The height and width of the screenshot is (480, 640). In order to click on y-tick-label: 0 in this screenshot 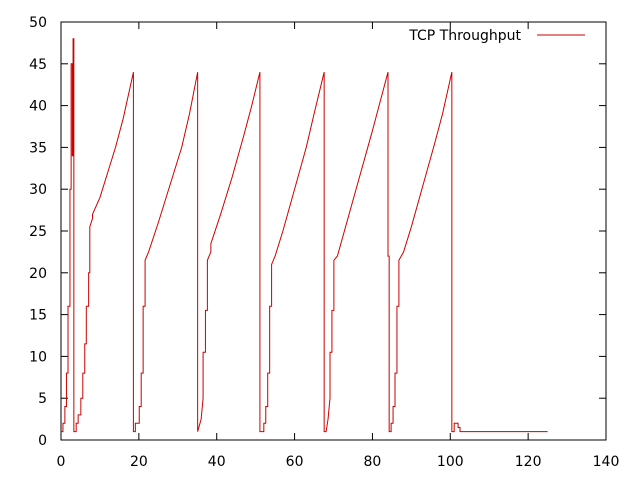, I will do `click(42, 441)`.